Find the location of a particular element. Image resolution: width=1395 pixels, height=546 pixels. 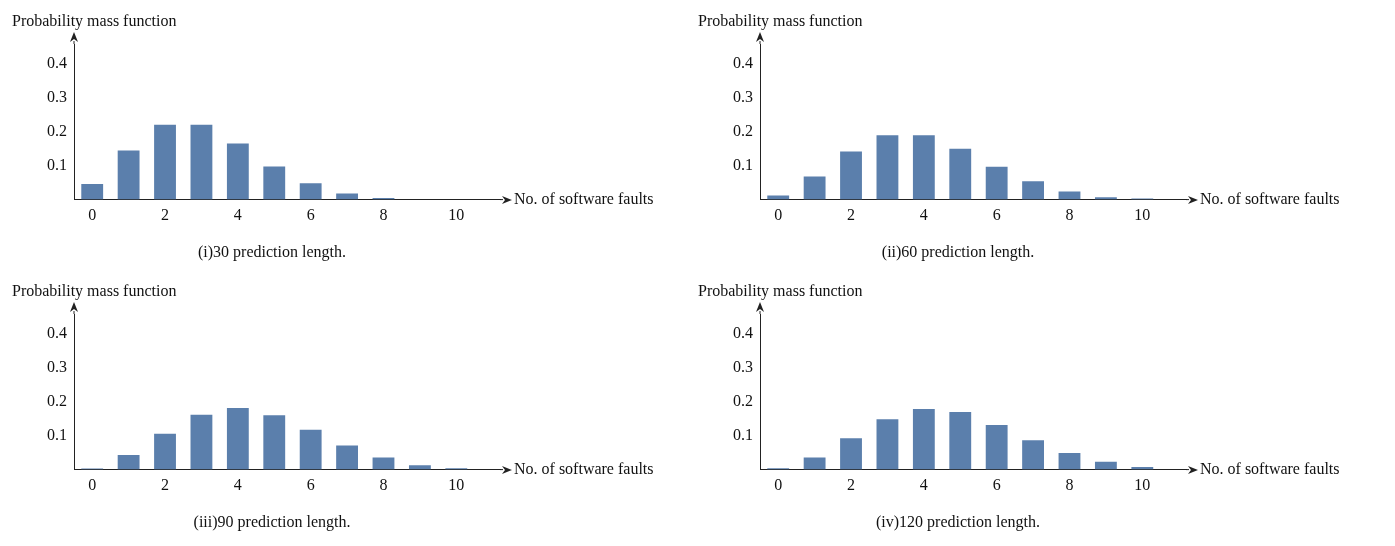

text: (i)30 prediction length. is located at coordinates (272, 251).